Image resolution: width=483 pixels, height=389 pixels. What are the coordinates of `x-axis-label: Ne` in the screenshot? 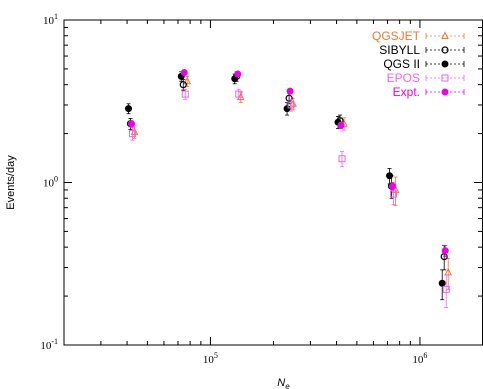 It's located at (283, 383).